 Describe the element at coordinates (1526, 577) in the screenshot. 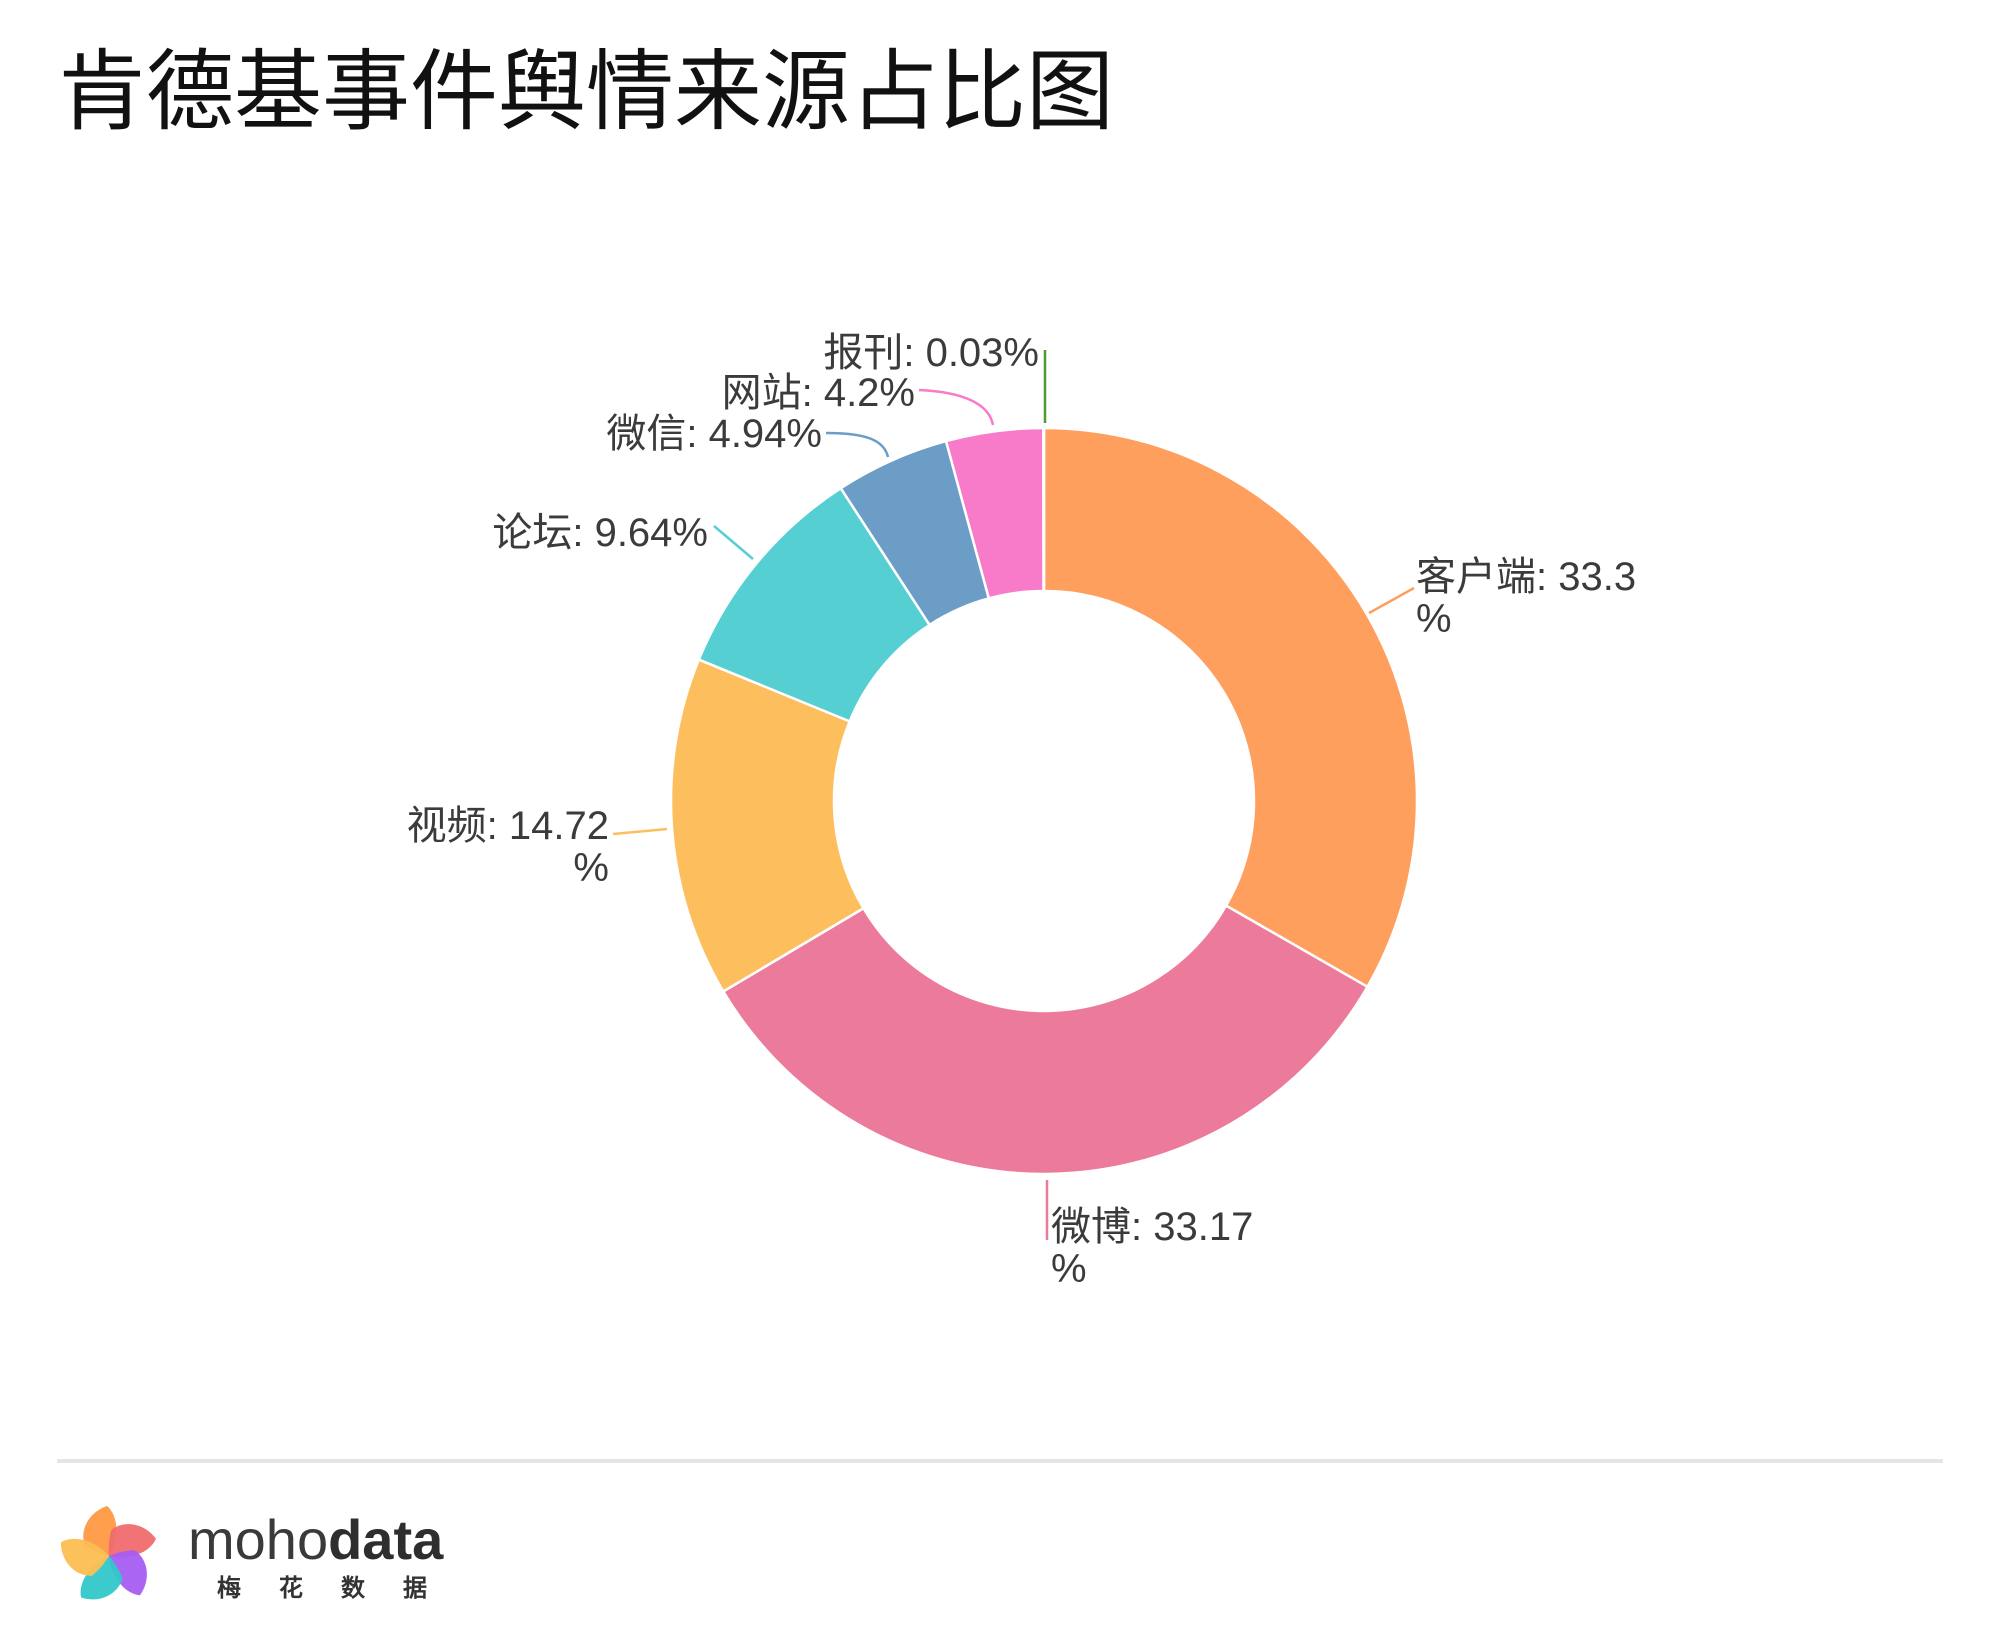

I see `data-label-line: 客户端: 33.3` at that location.